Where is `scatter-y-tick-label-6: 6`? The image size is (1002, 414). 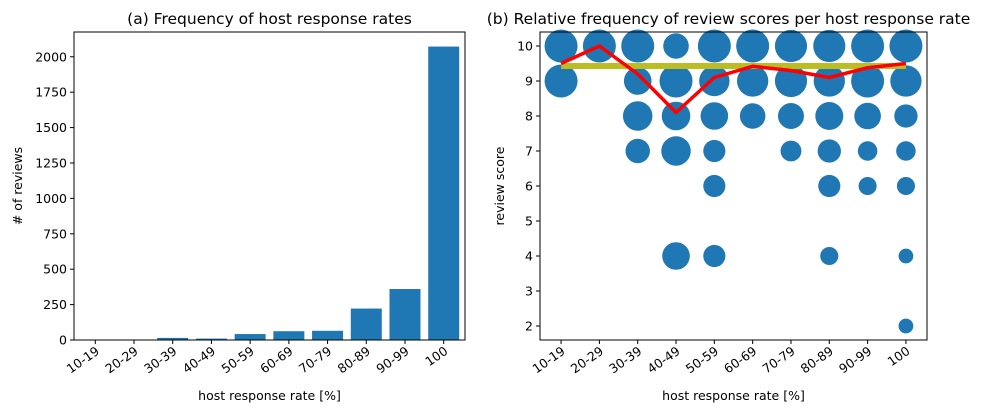
scatter-y-tick-label-6: 6 is located at coordinates (529, 186).